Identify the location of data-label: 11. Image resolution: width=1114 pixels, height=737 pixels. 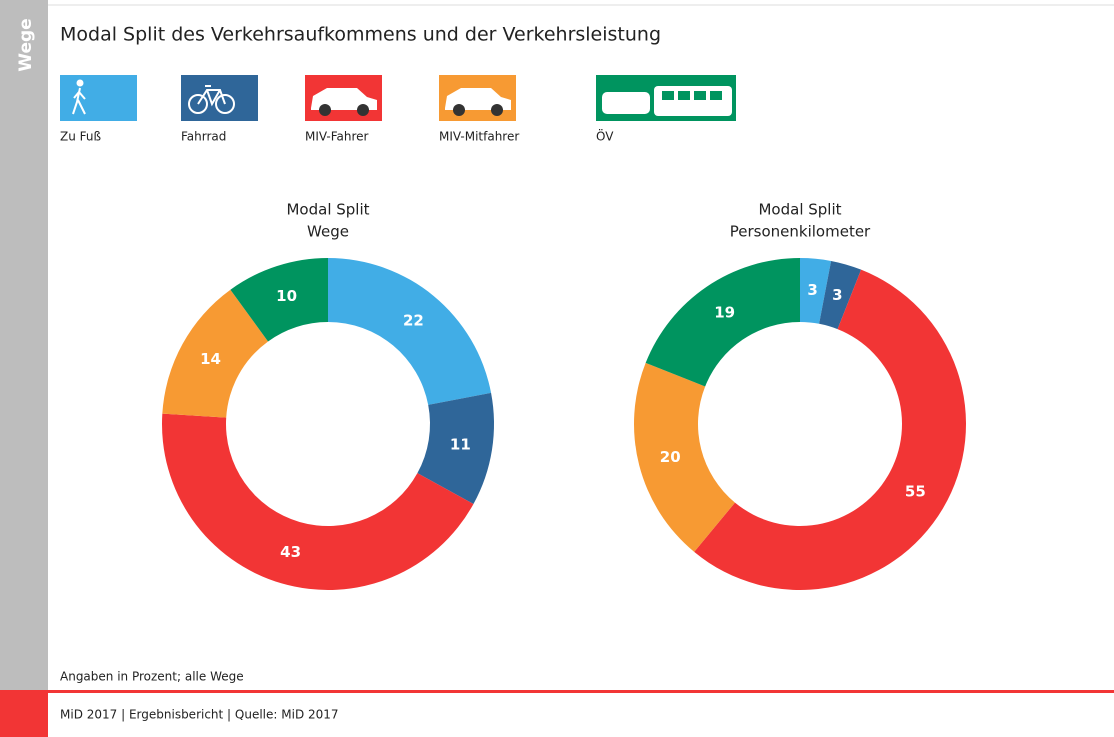
(460, 444).